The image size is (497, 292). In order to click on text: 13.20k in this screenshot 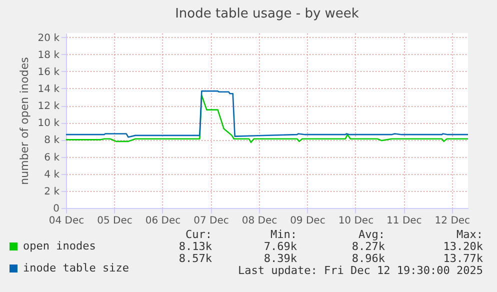, I will do `click(463, 246)`.